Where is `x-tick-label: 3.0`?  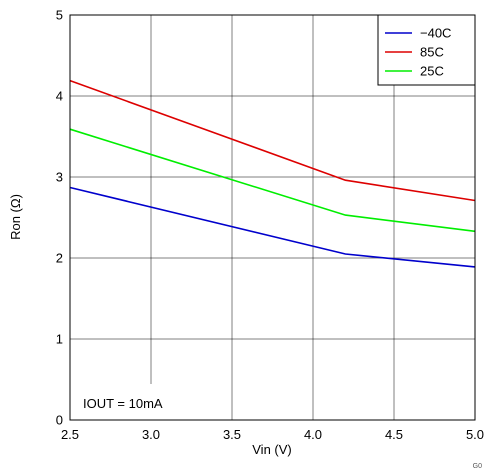 x-tick-label: 3.0 is located at coordinates (151, 434).